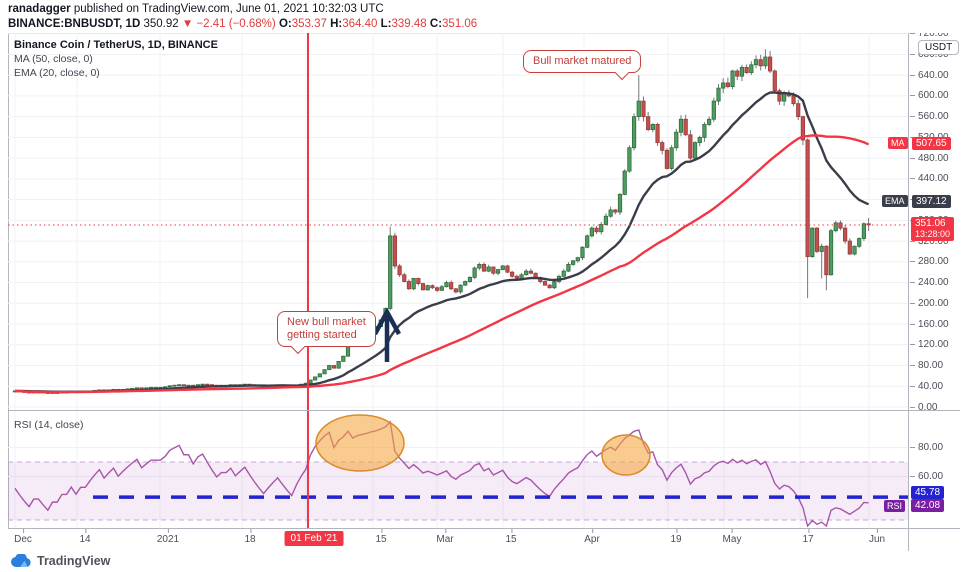 This screenshot has width=962, height=572. What do you see at coordinates (360, 24) in the screenshot?
I see `high-value: 364.40` at bounding box center [360, 24].